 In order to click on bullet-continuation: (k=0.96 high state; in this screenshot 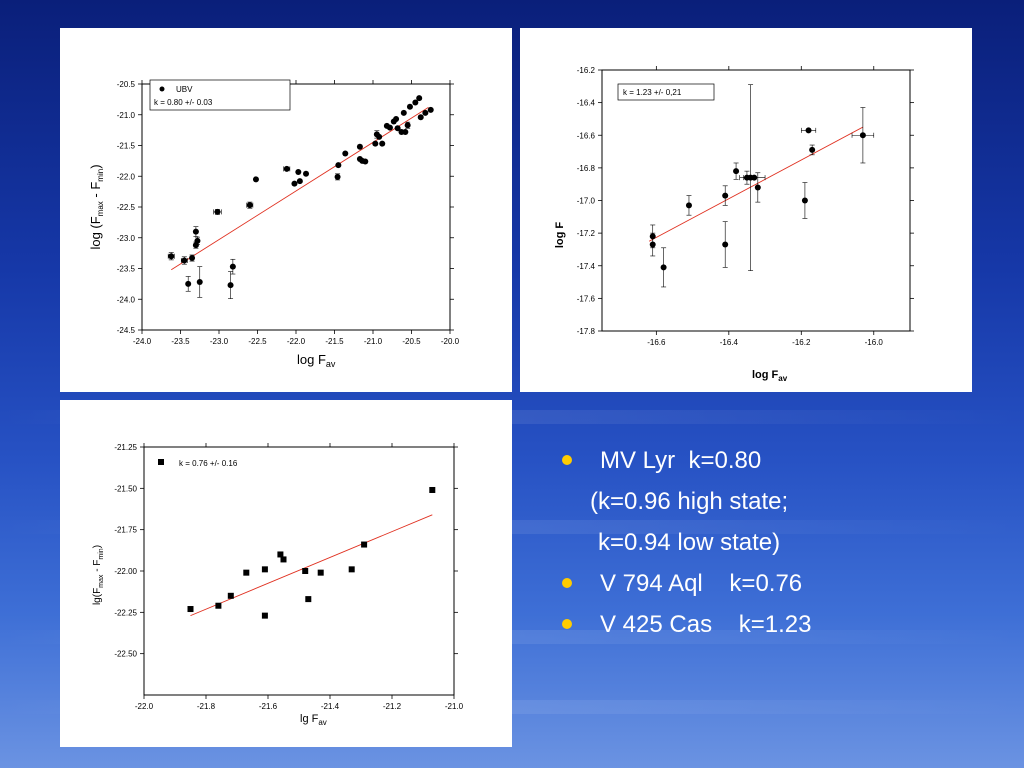, I will do `click(689, 501)`.